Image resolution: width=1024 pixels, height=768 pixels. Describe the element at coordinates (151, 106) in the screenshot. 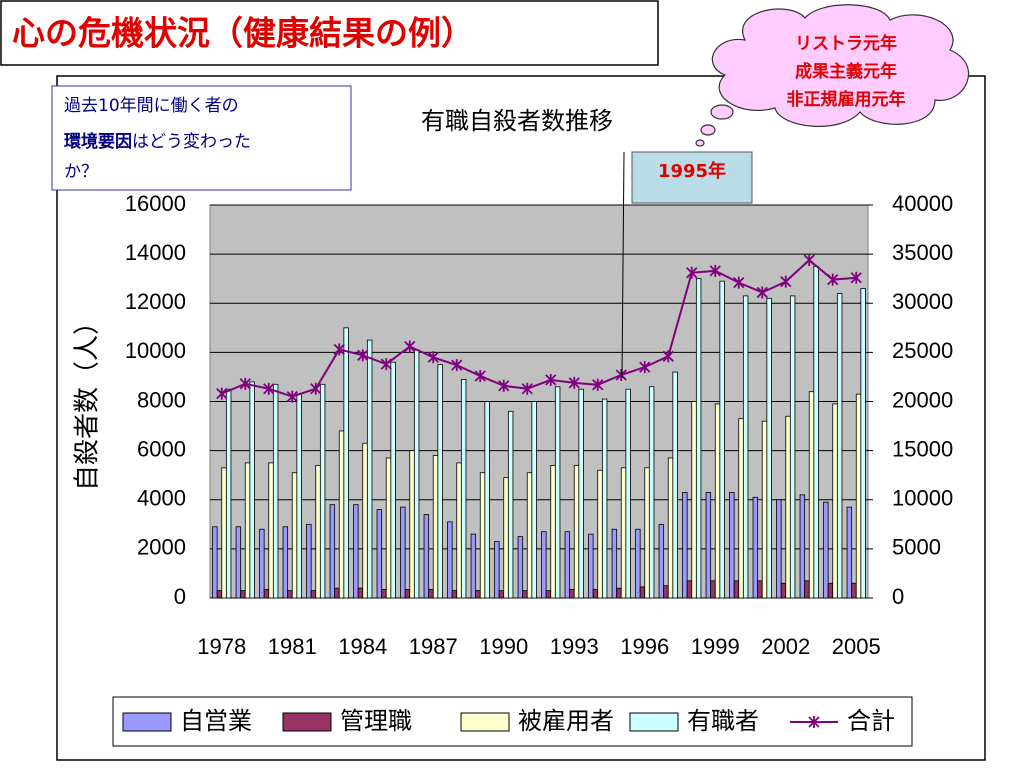

I see `note-text: 過去10年間に働く者の` at that location.